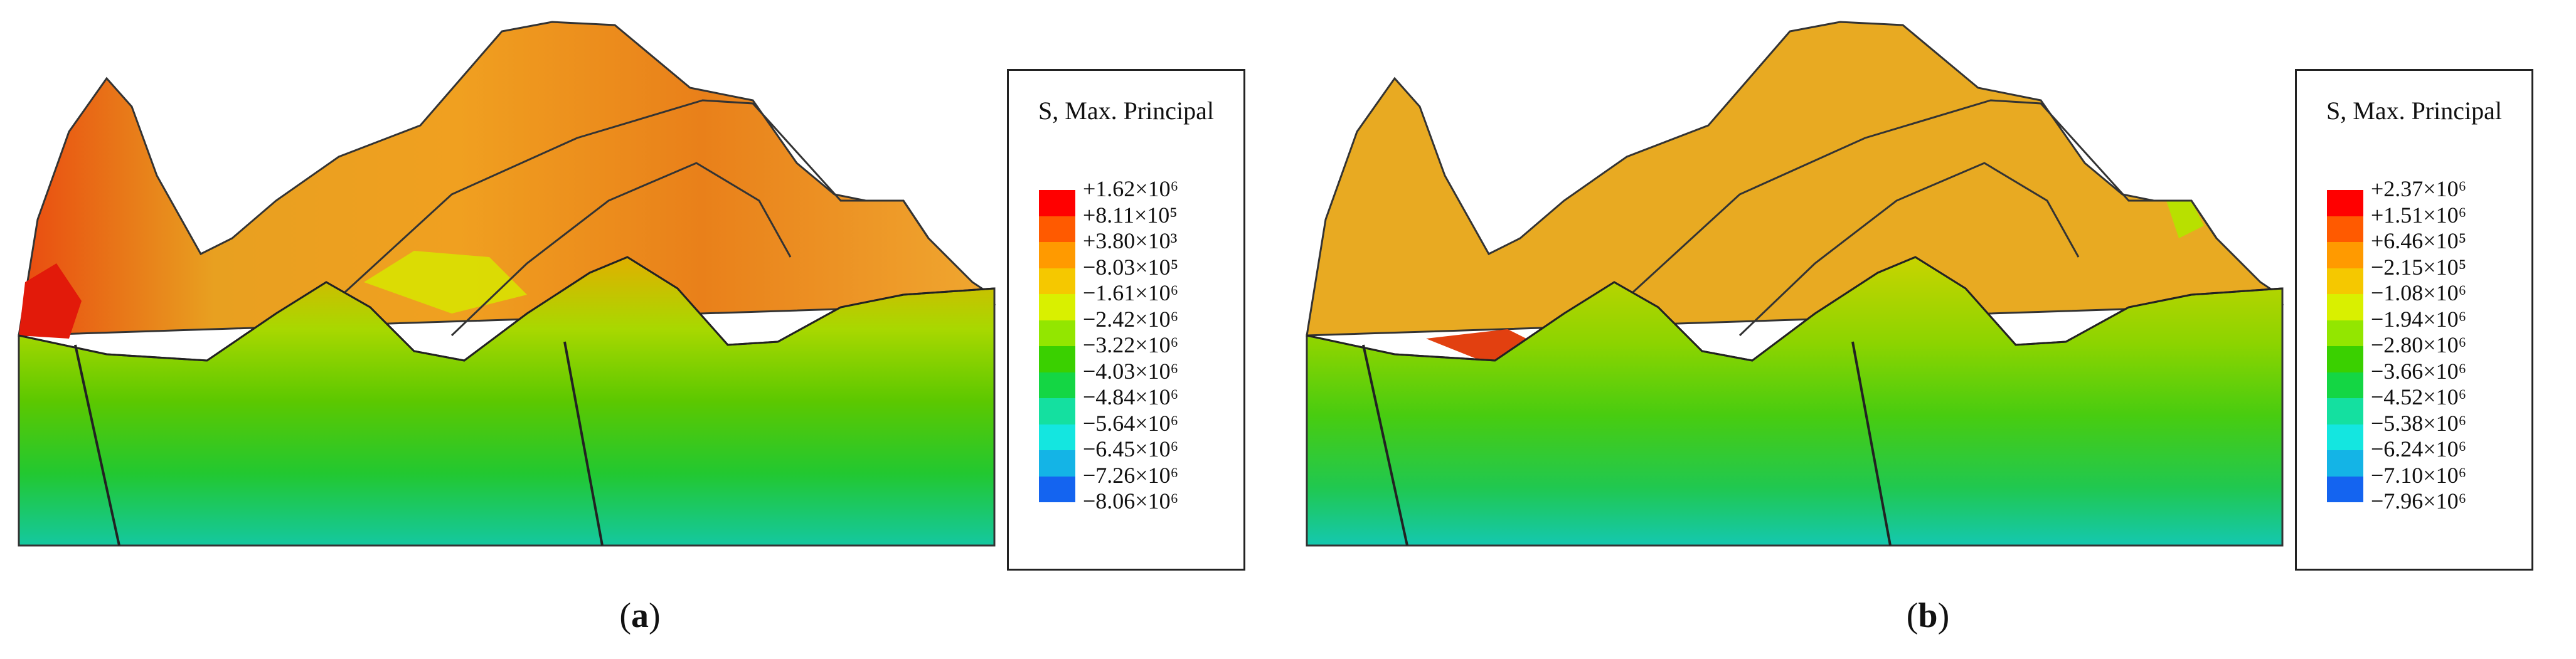  I want to click on surface-contour-b, so click(1794, 309).